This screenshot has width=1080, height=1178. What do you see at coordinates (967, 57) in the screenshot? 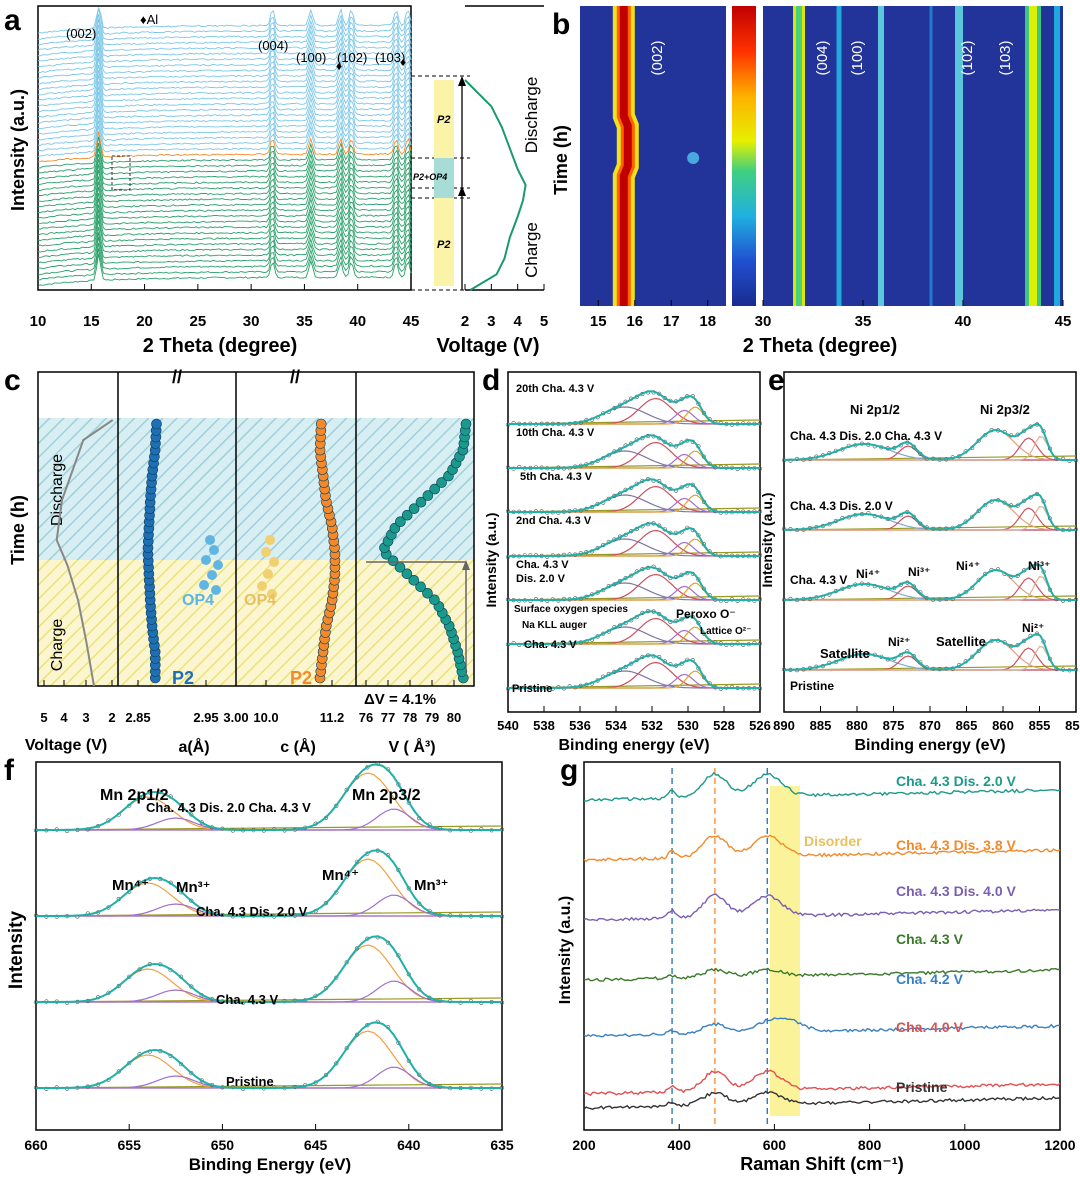
I see `peak-label-102: (102)` at bounding box center [967, 57].